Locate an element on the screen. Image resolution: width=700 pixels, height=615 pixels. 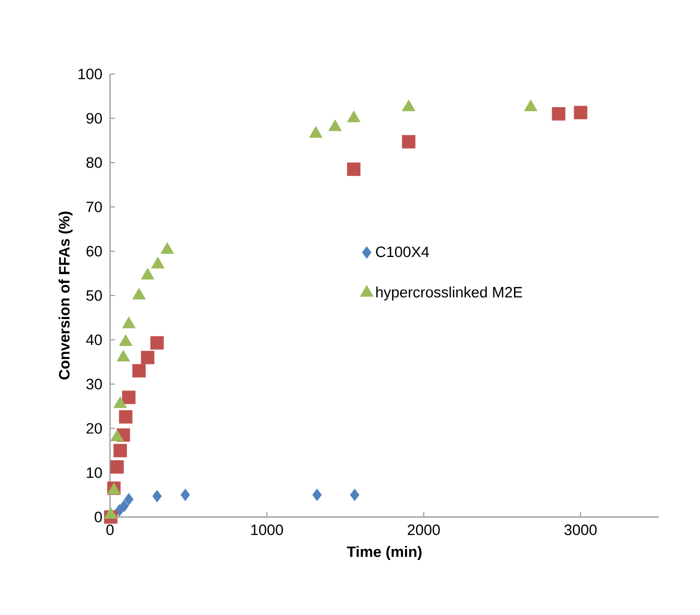
y-tick-label: 60 is located at coordinates (94, 251).